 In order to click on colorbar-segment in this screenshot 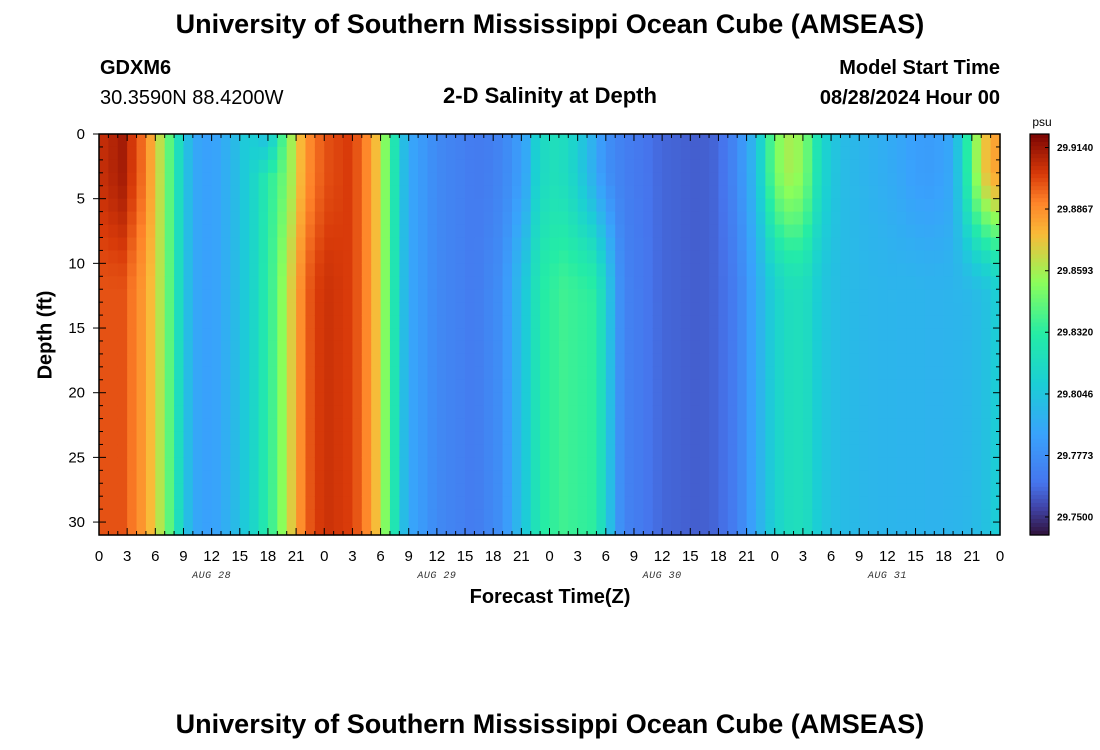, I will do `click(1039, 244)`.